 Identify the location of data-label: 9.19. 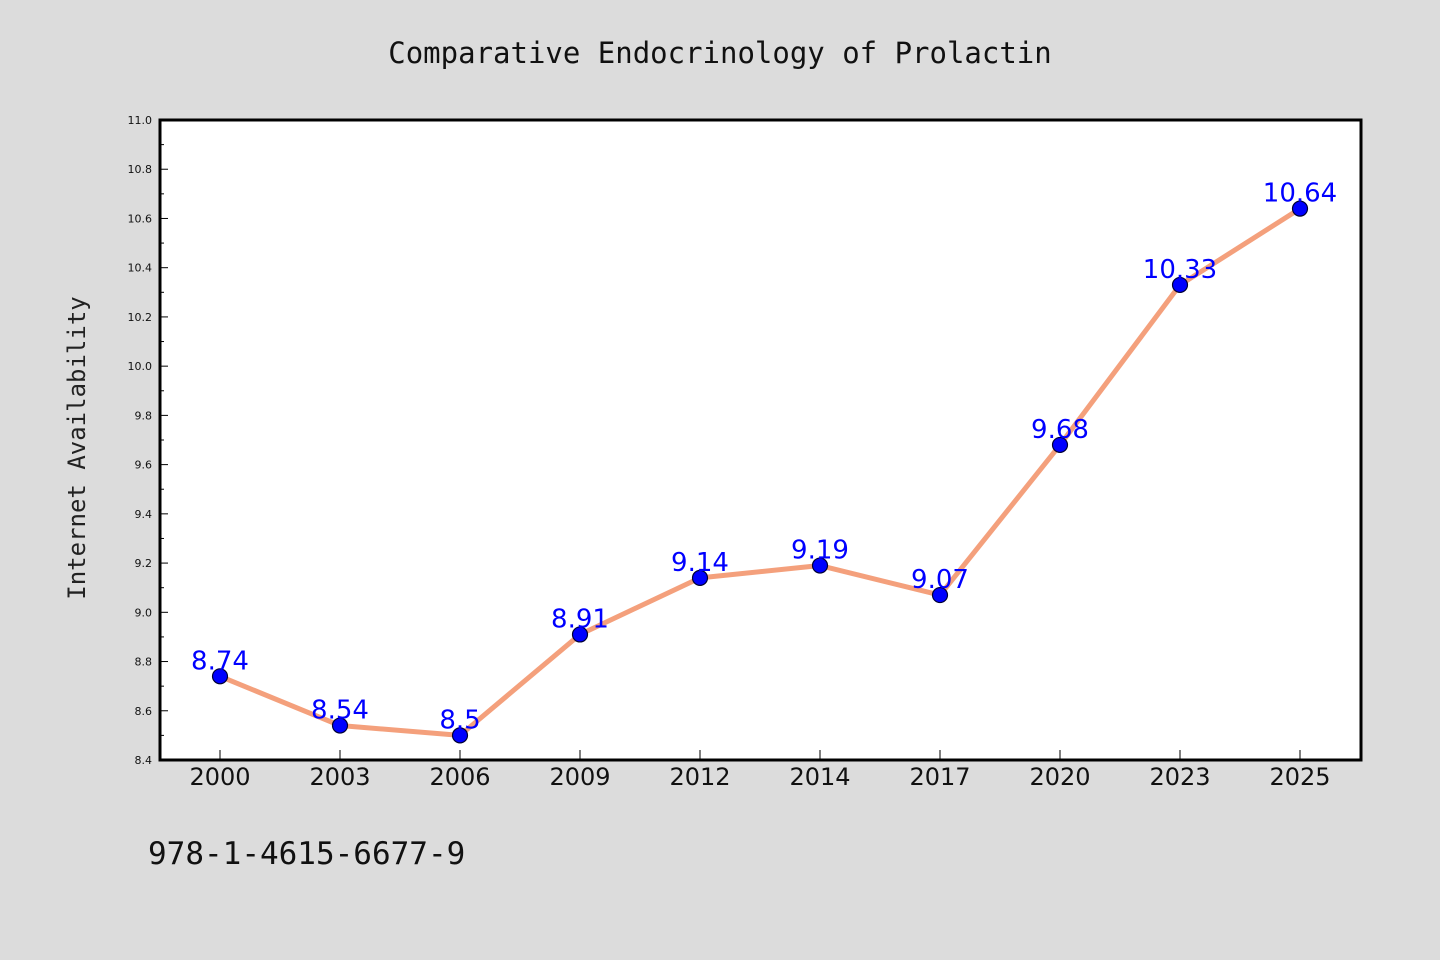
(820, 551).